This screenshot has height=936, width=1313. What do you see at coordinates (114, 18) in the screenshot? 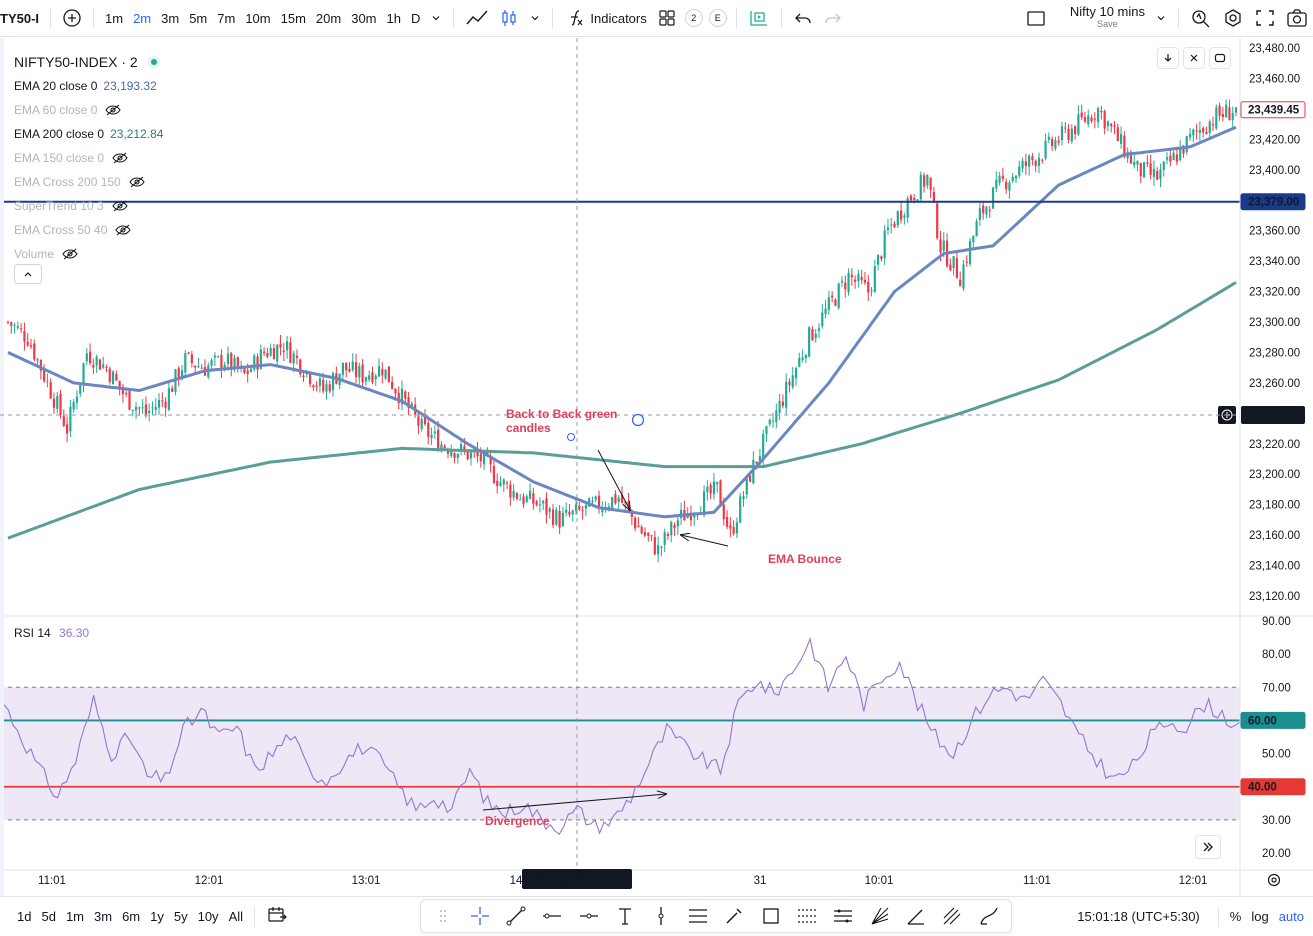
I see `interval-1m: 1m` at bounding box center [114, 18].